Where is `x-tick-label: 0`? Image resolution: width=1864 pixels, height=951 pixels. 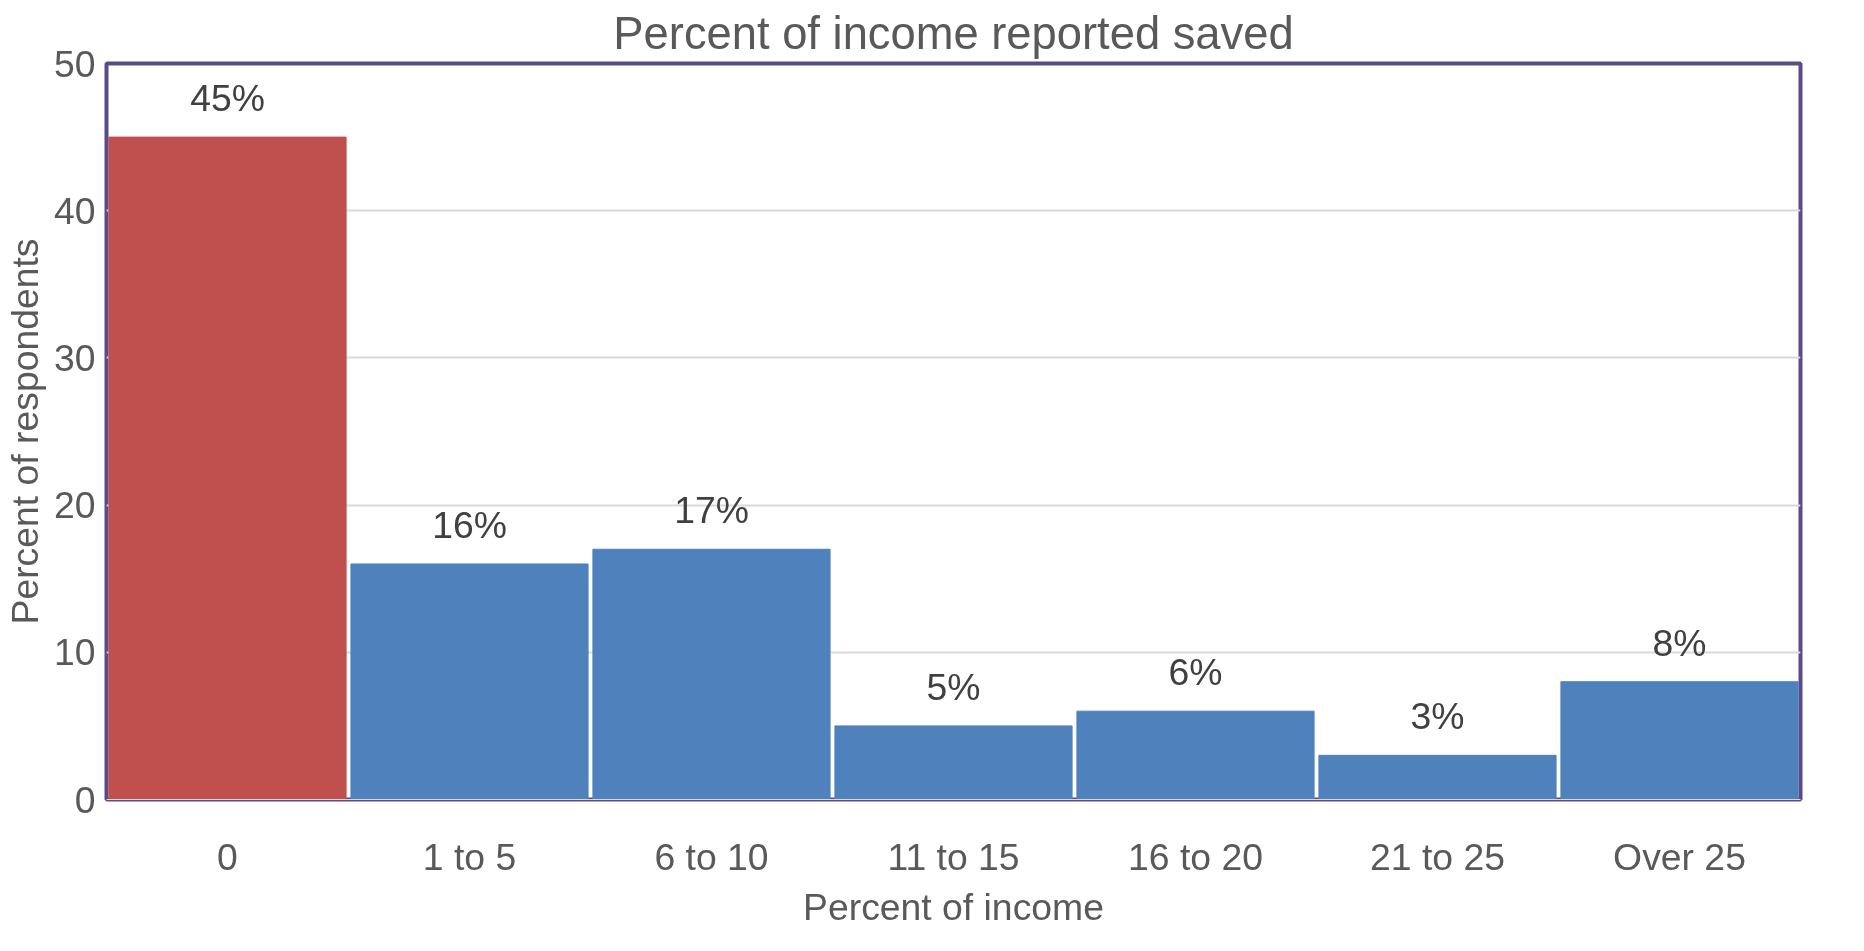
x-tick-label: 0 is located at coordinates (227, 856).